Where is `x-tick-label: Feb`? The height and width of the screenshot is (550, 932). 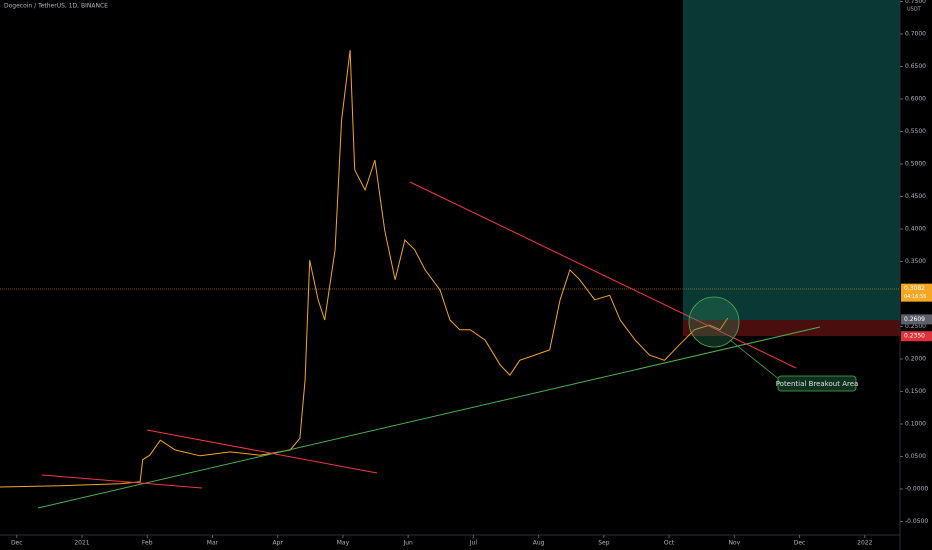 x-tick-label: Feb is located at coordinates (147, 543).